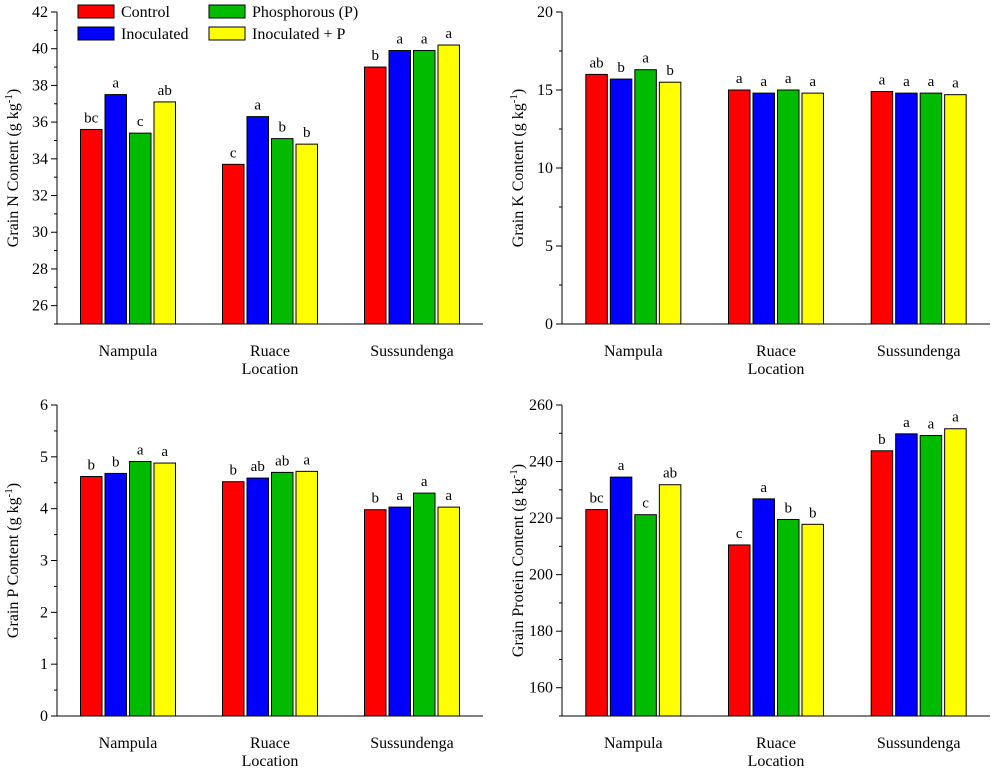  What do you see at coordinates (12, 168) in the screenshot?
I see `y-axis-title: Grain N Content (g kg-1)` at bounding box center [12, 168].